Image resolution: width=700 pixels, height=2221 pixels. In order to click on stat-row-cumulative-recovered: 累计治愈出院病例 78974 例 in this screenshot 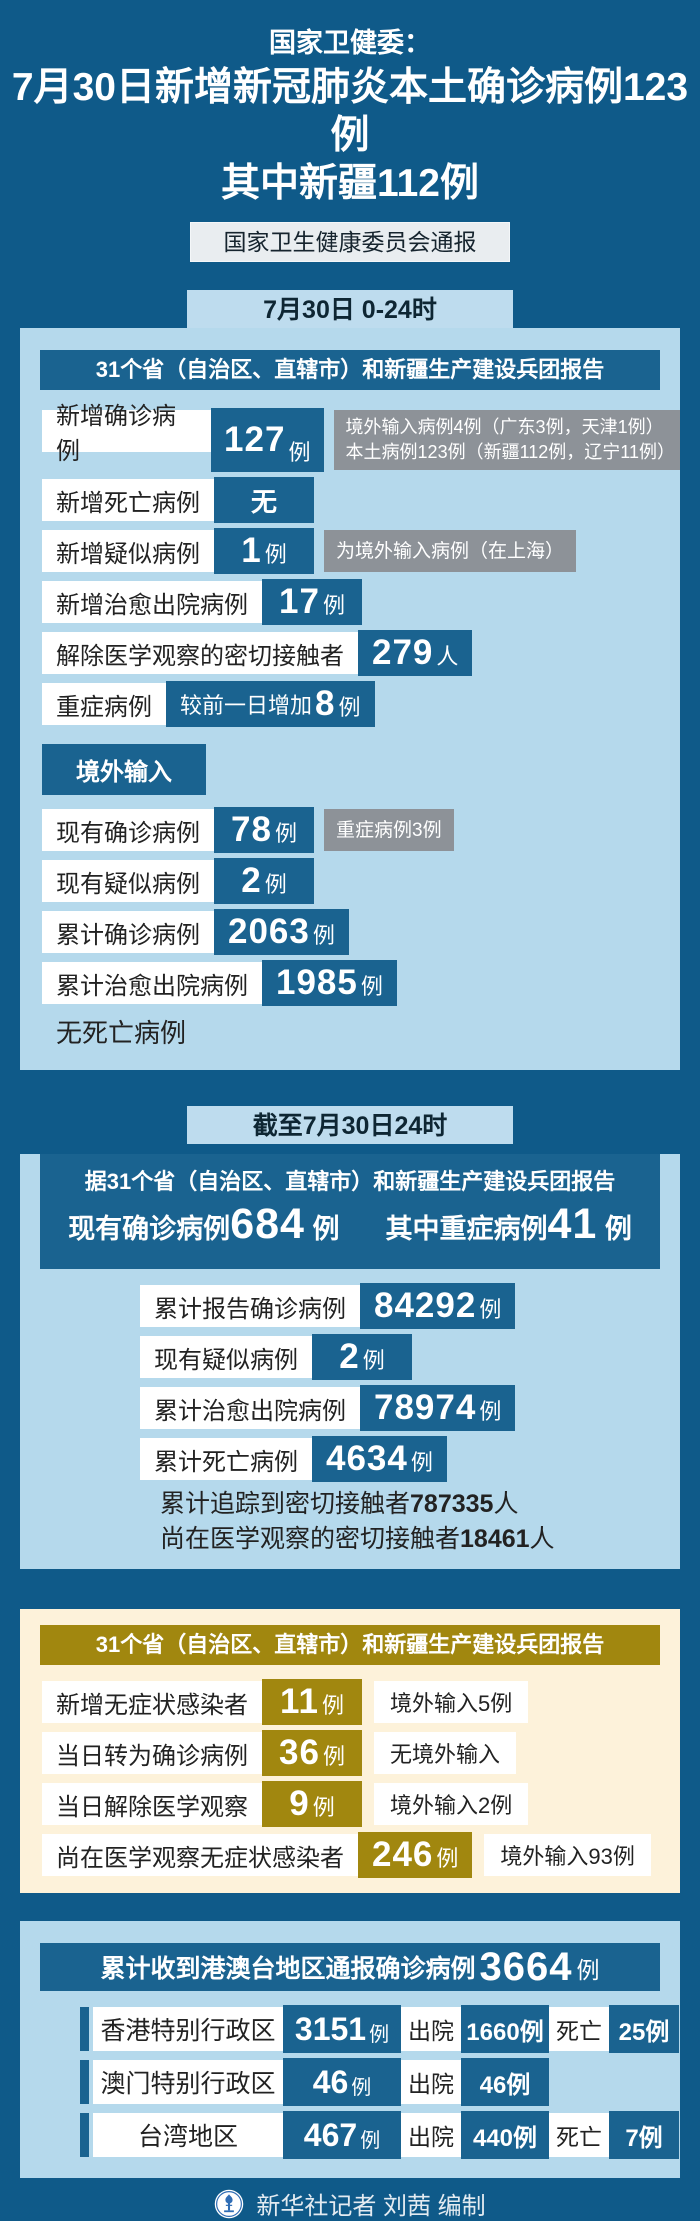, I will do `click(410, 1408)`.